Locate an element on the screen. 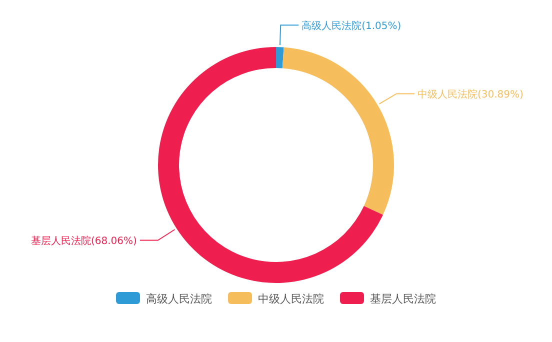  data-label: 高级人民法院(1.05%) is located at coordinates (352, 26).